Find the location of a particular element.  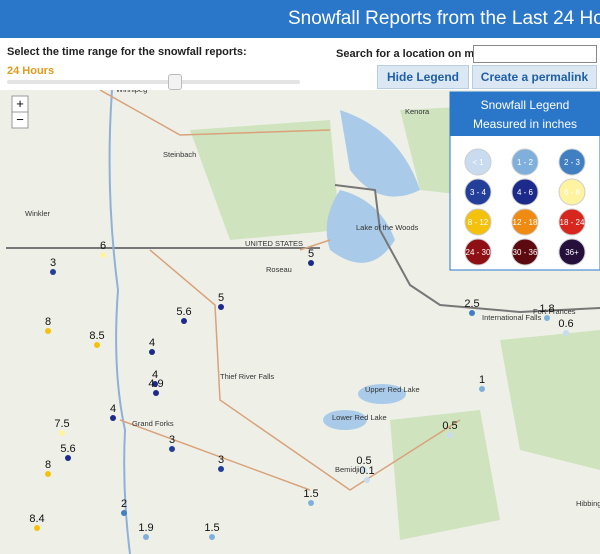

legend-label: < 1 is located at coordinates (478, 162).